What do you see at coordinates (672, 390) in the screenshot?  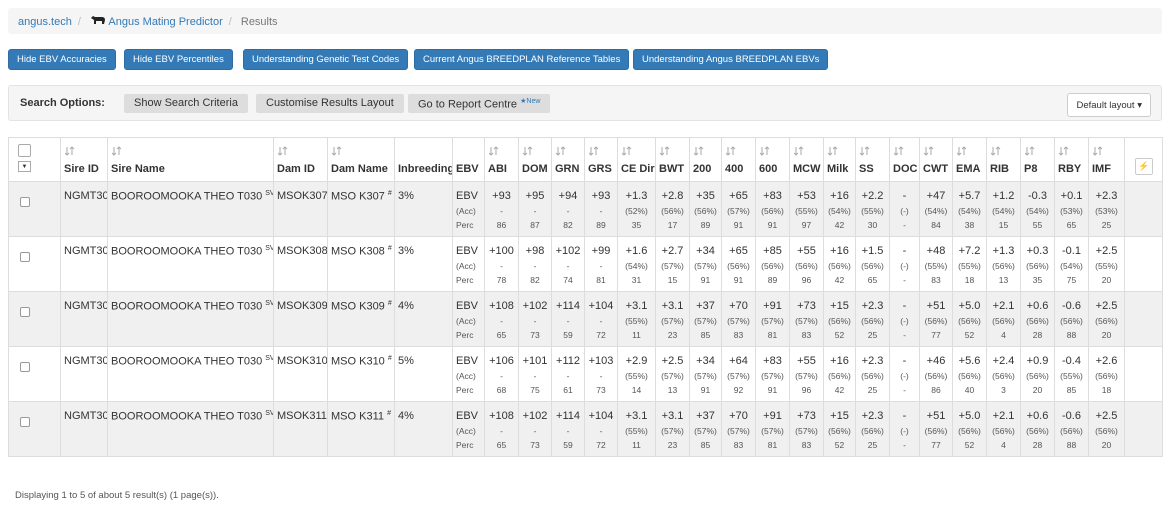 I see `percentile: 13` at bounding box center [672, 390].